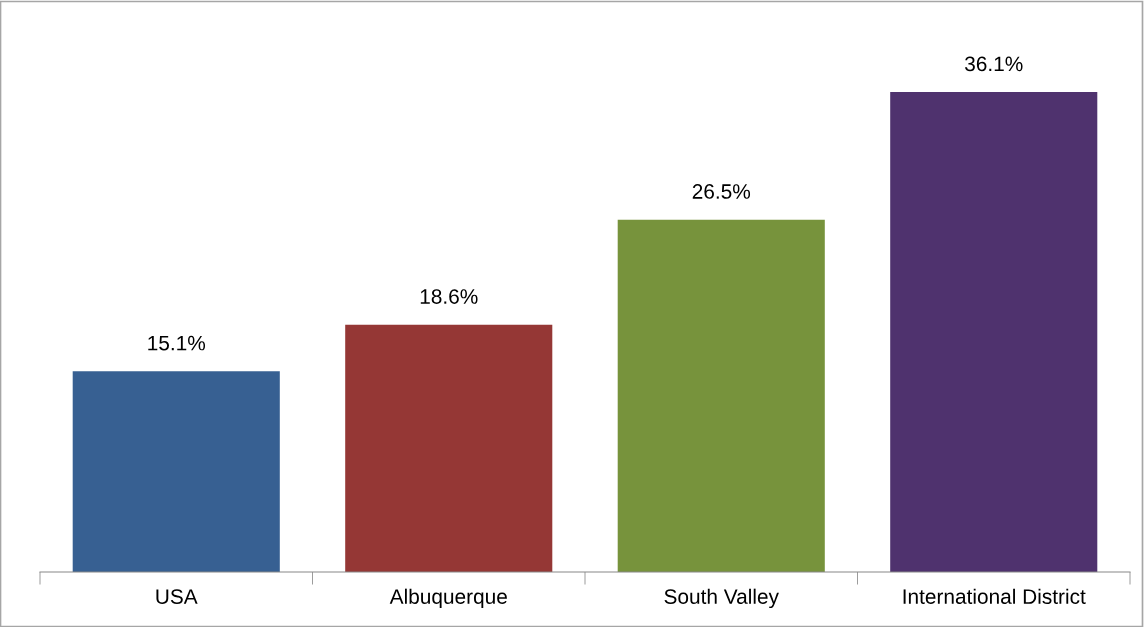 The height and width of the screenshot is (627, 1144). Describe the element at coordinates (177, 343) in the screenshot. I see `data-label: 15.1%` at that location.